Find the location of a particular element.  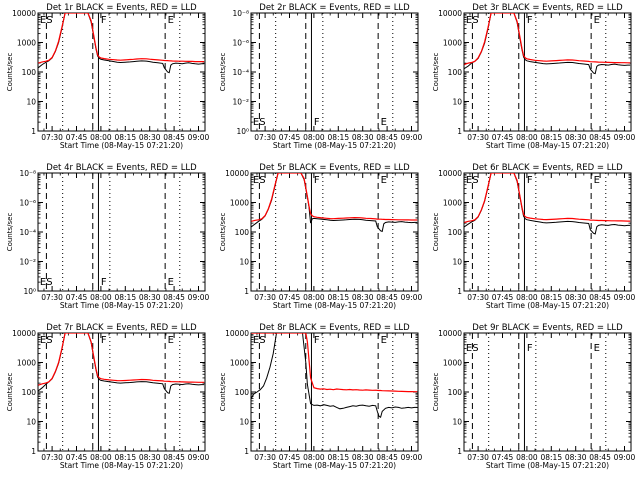

chart-title: Det 4r BLACK = Events, RED = LLD is located at coordinates (121, 168).